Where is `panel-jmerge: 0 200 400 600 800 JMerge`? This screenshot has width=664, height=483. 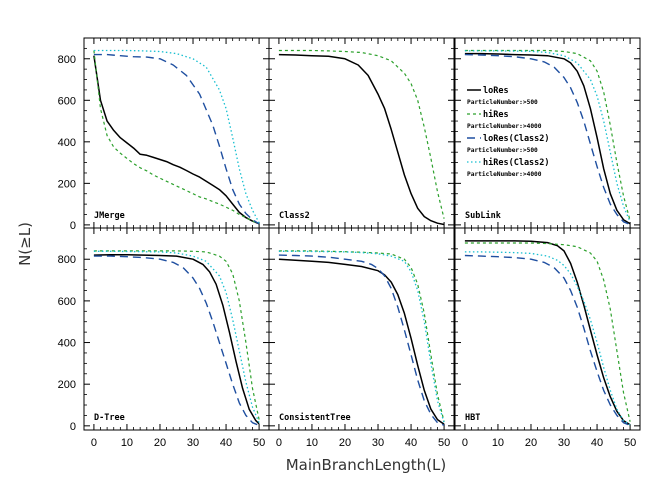 panel-jmerge: 0 200 400 600 800 JMerge is located at coordinates (164, 134).